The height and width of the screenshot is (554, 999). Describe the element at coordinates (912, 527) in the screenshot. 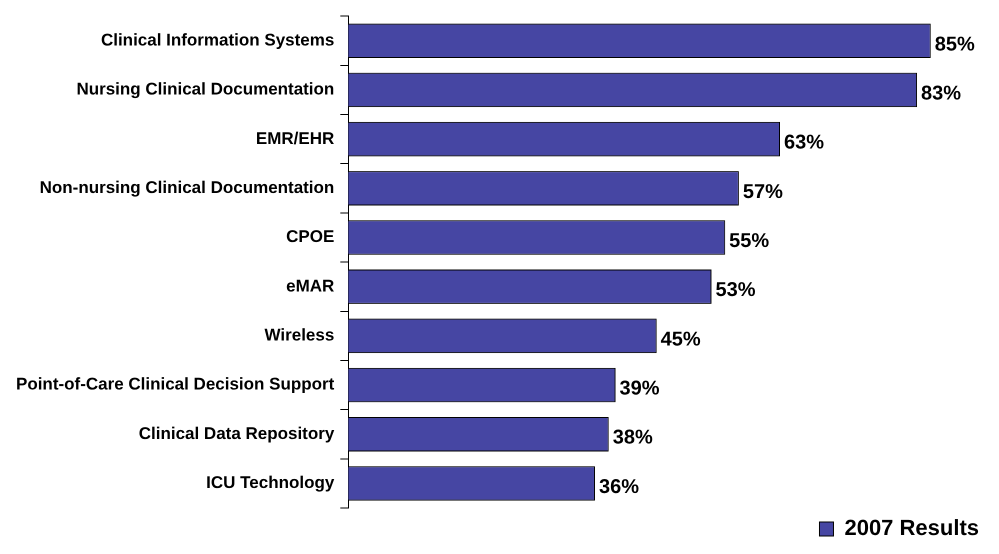

I see `legend-label: 2007 Results` at that location.